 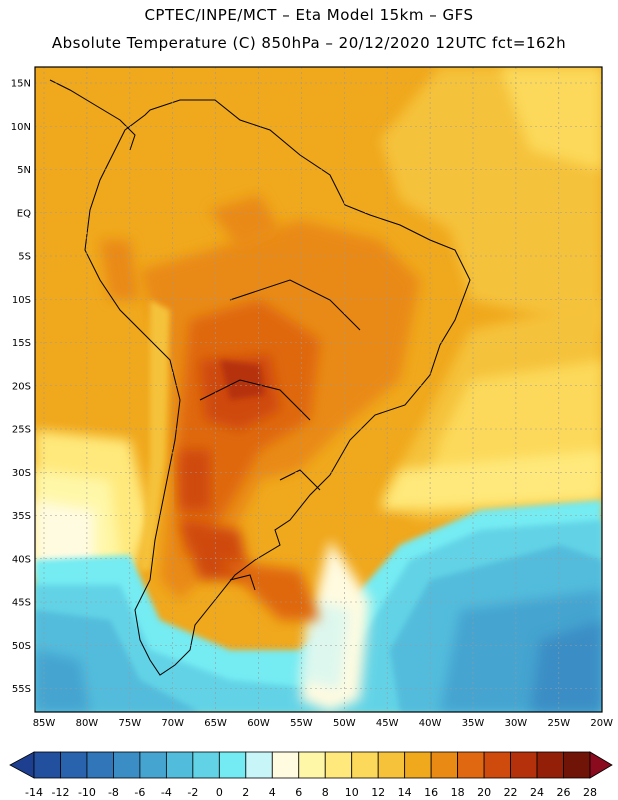 I want to click on lat-tick-label: 55S, so click(x=21, y=689).